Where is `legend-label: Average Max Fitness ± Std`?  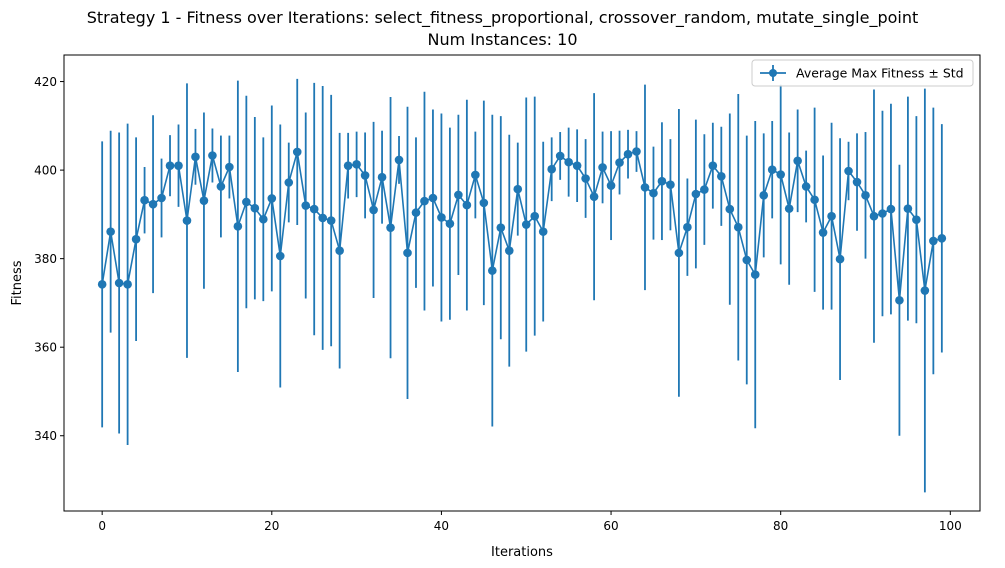 legend-label: Average Max Fitness ± Std is located at coordinates (880, 73).